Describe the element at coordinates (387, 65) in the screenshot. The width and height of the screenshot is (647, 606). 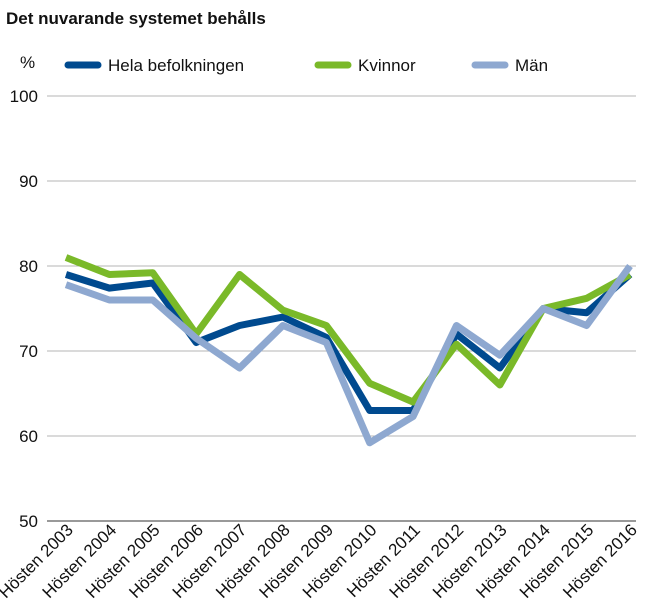
I see `legend-label: Kvinnor` at that location.